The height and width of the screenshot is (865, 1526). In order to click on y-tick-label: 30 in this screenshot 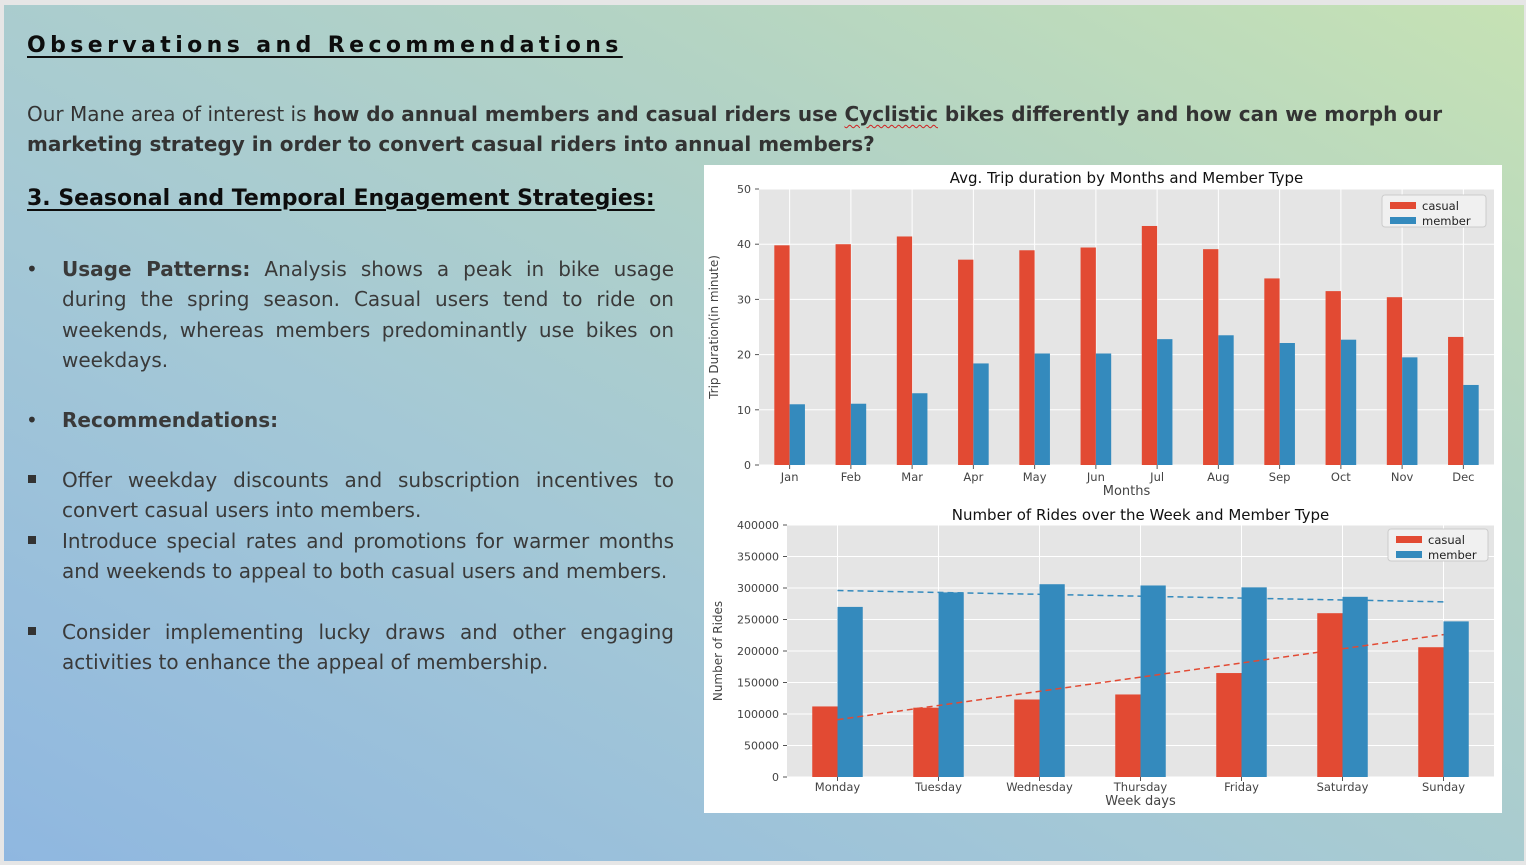, I will do `click(744, 299)`.